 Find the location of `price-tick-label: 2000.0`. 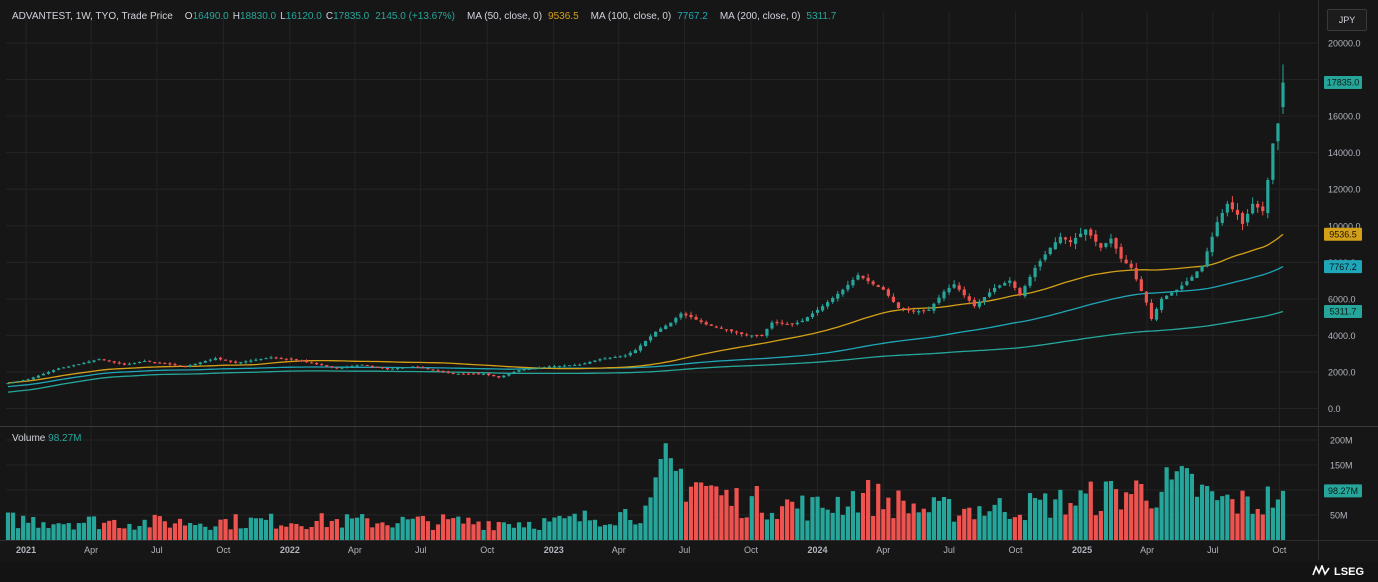

price-tick-label: 2000.0 is located at coordinates (1342, 372).